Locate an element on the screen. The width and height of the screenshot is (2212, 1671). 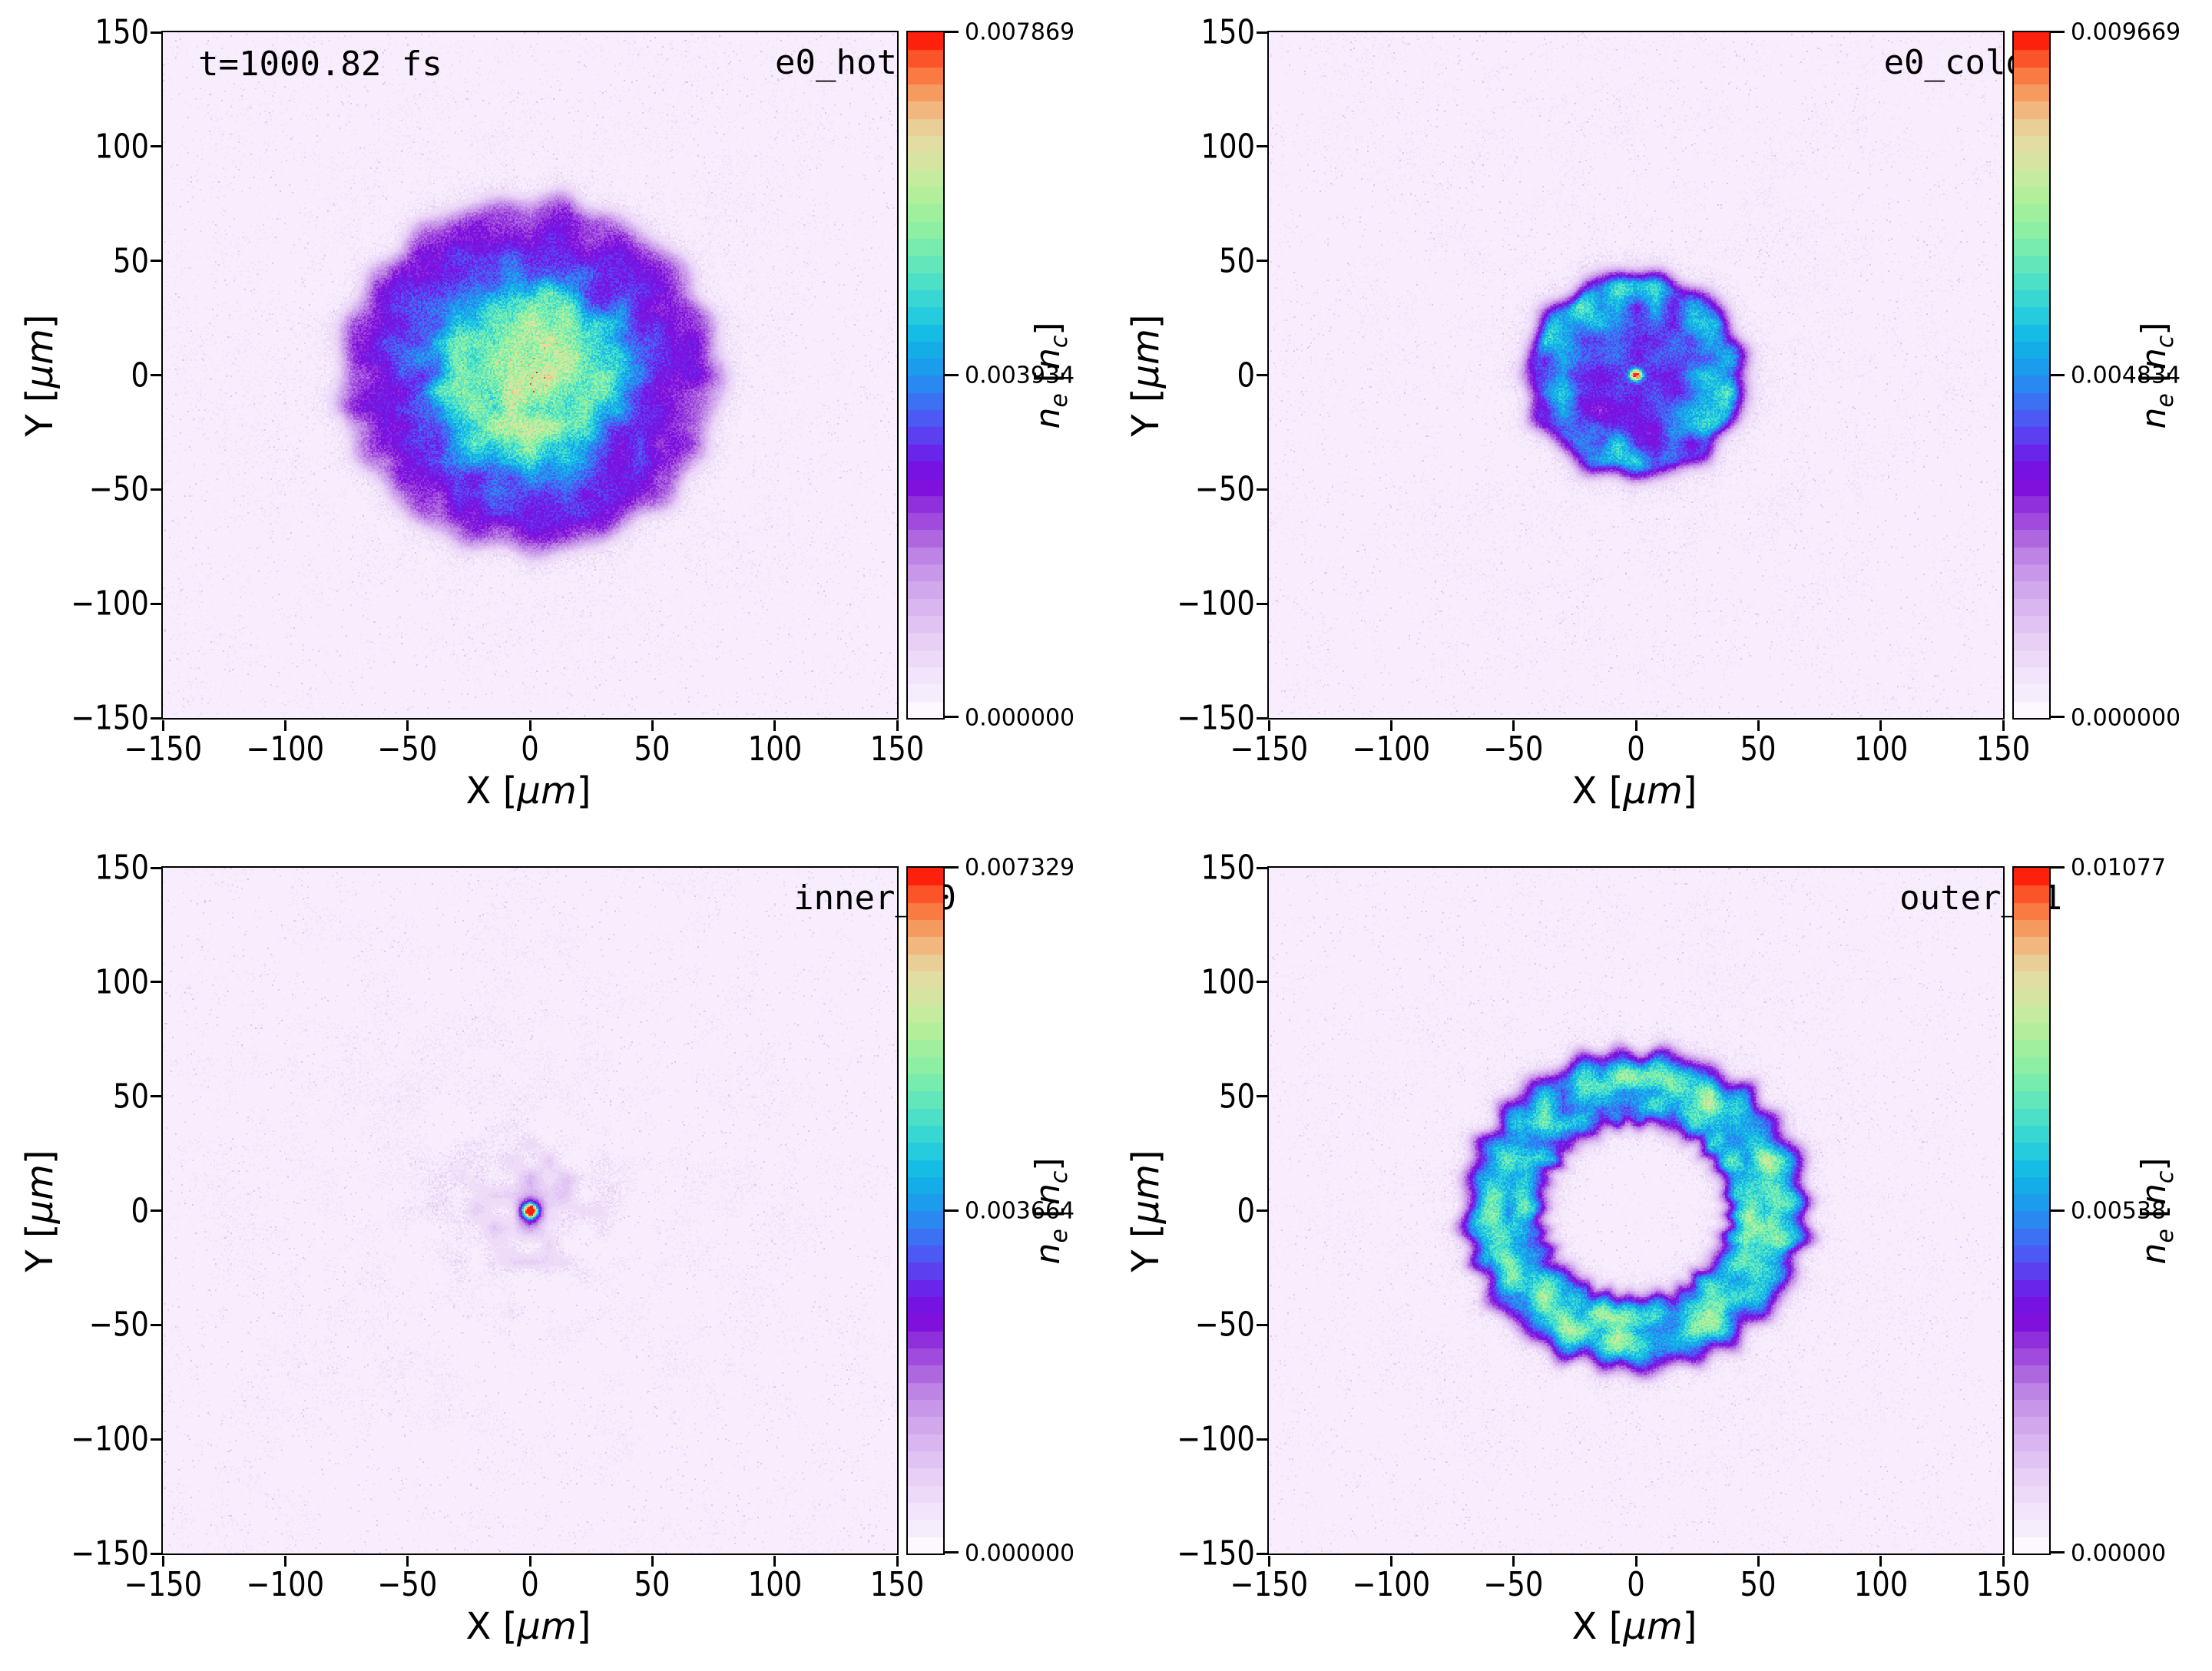
panel-title-e0-cold: e0_cold is located at coordinates (1955, 62).